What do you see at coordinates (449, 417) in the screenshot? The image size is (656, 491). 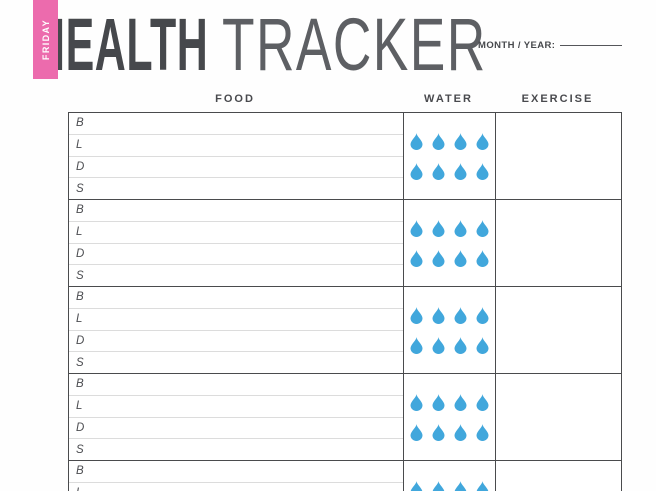 I see `water-cell-thursday` at bounding box center [449, 417].